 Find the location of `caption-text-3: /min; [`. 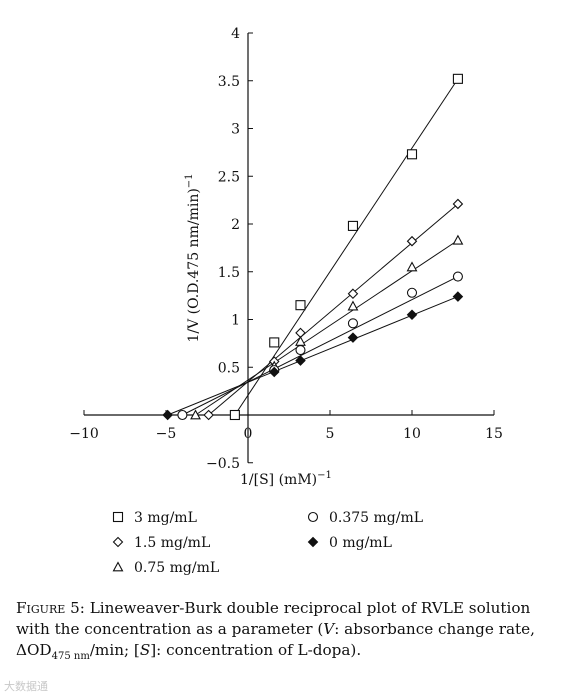

caption-text-3: /min; [ is located at coordinates (114, 650).